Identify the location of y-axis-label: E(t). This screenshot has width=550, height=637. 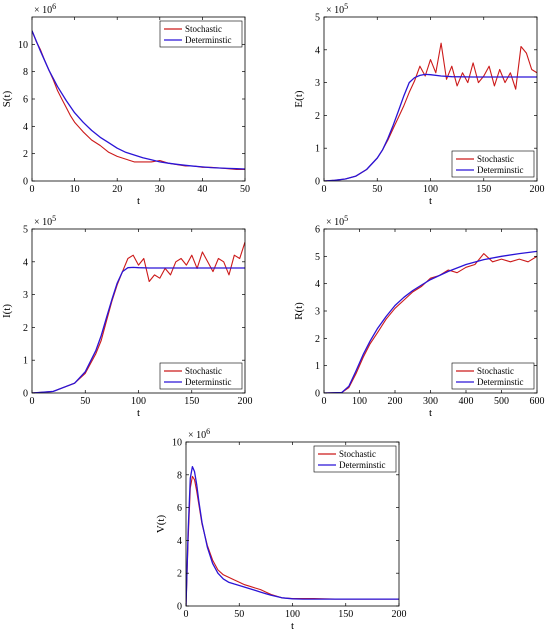
(299, 98).